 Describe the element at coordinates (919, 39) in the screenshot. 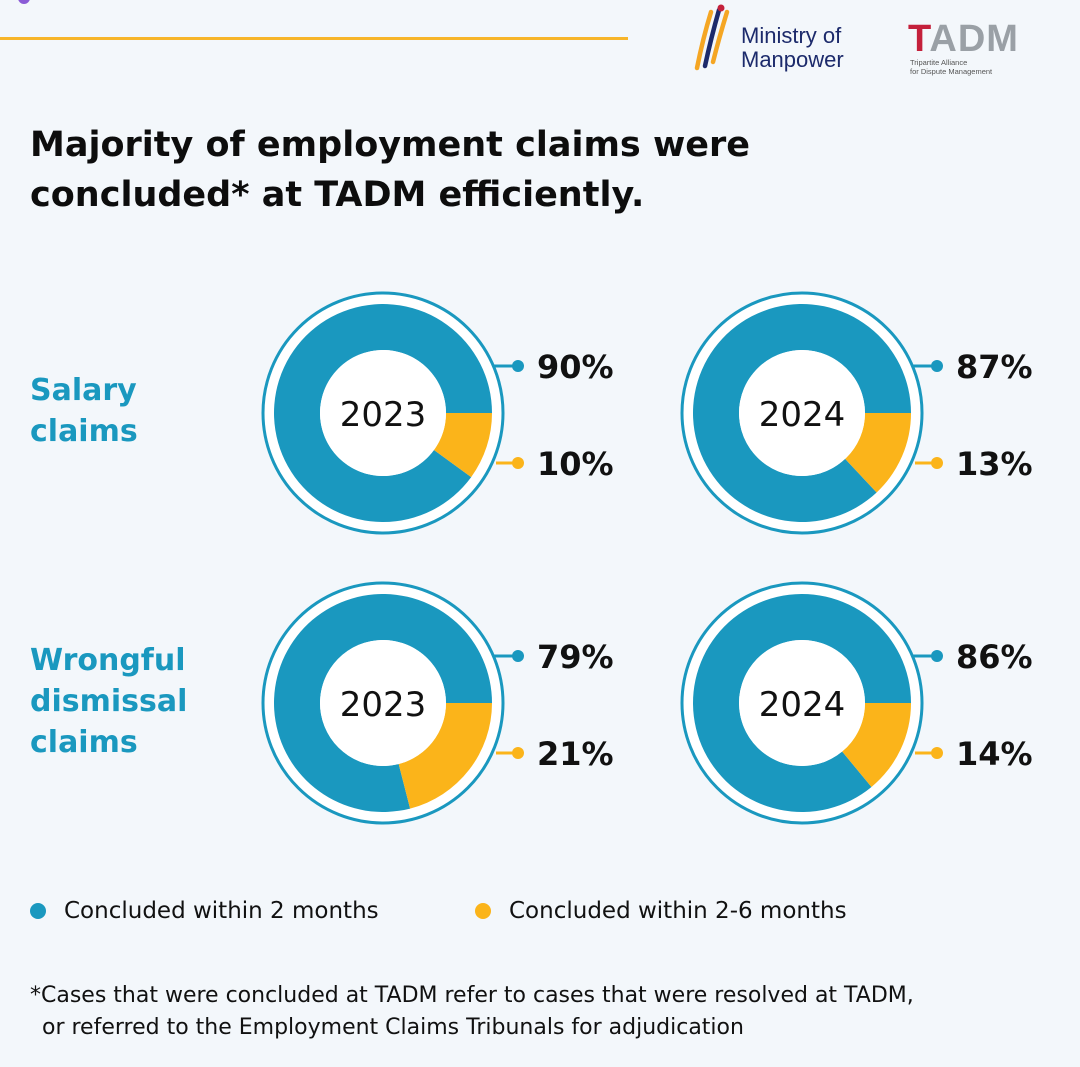

I see `tadm-logo-letter-t: T` at that location.